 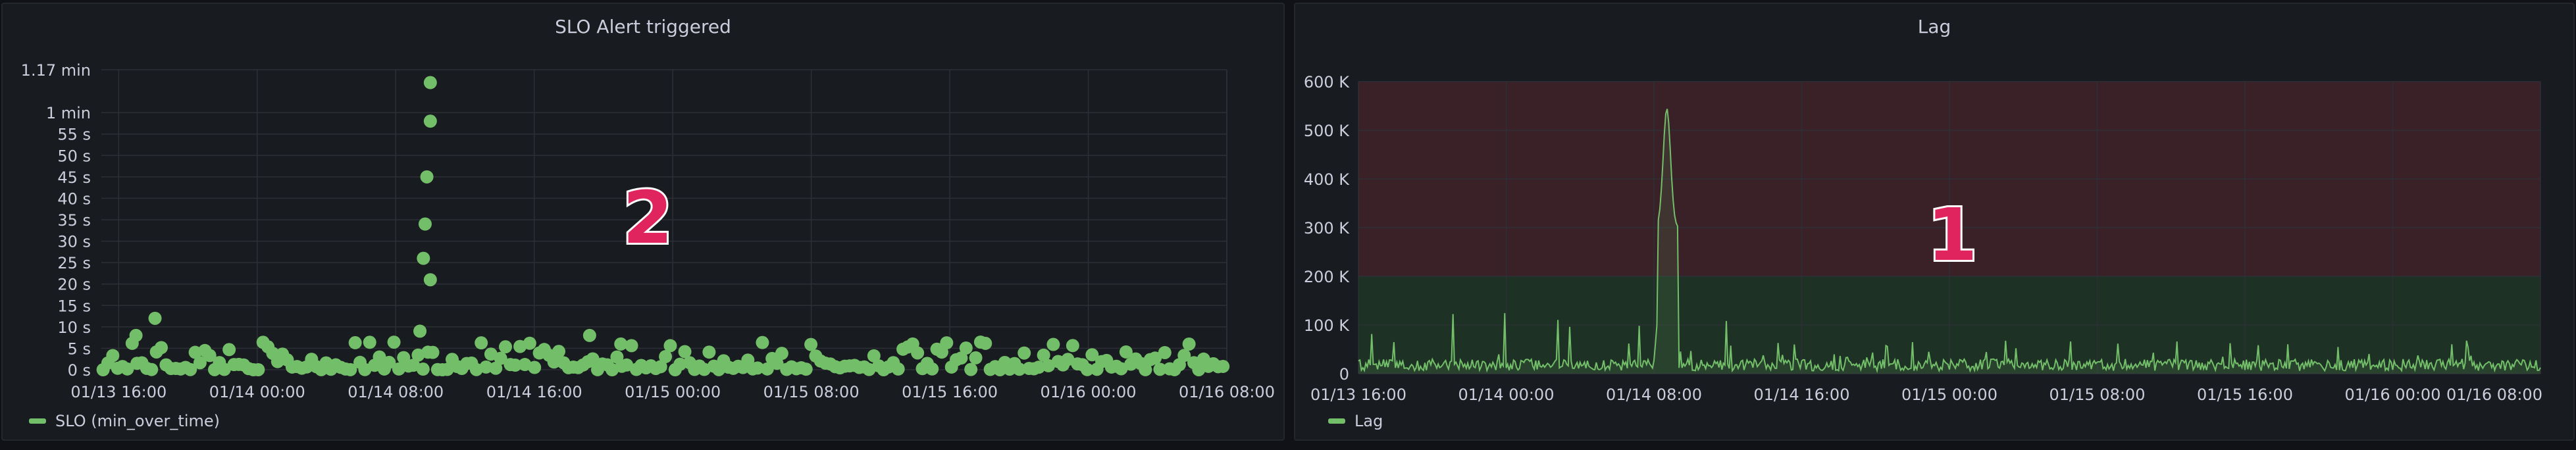 What do you see at coordinates (1344, 375) in the screenshot?
I see `y-tick-label: 0` at bounding box center [1344, 375].